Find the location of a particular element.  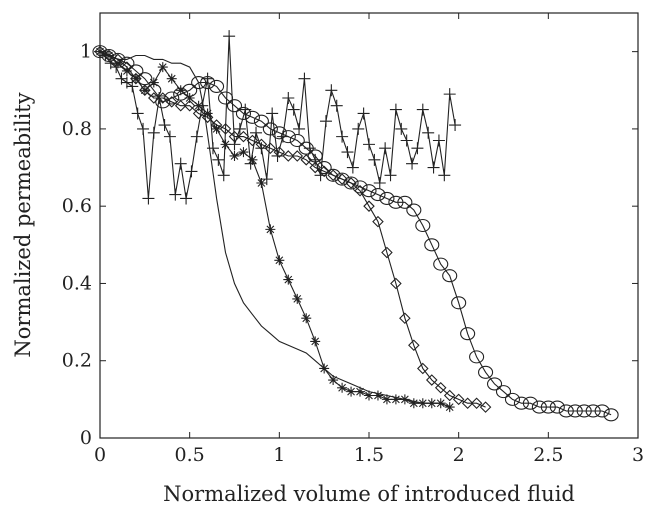

x-tick-label: 3 is located at coordinates (638, 455).